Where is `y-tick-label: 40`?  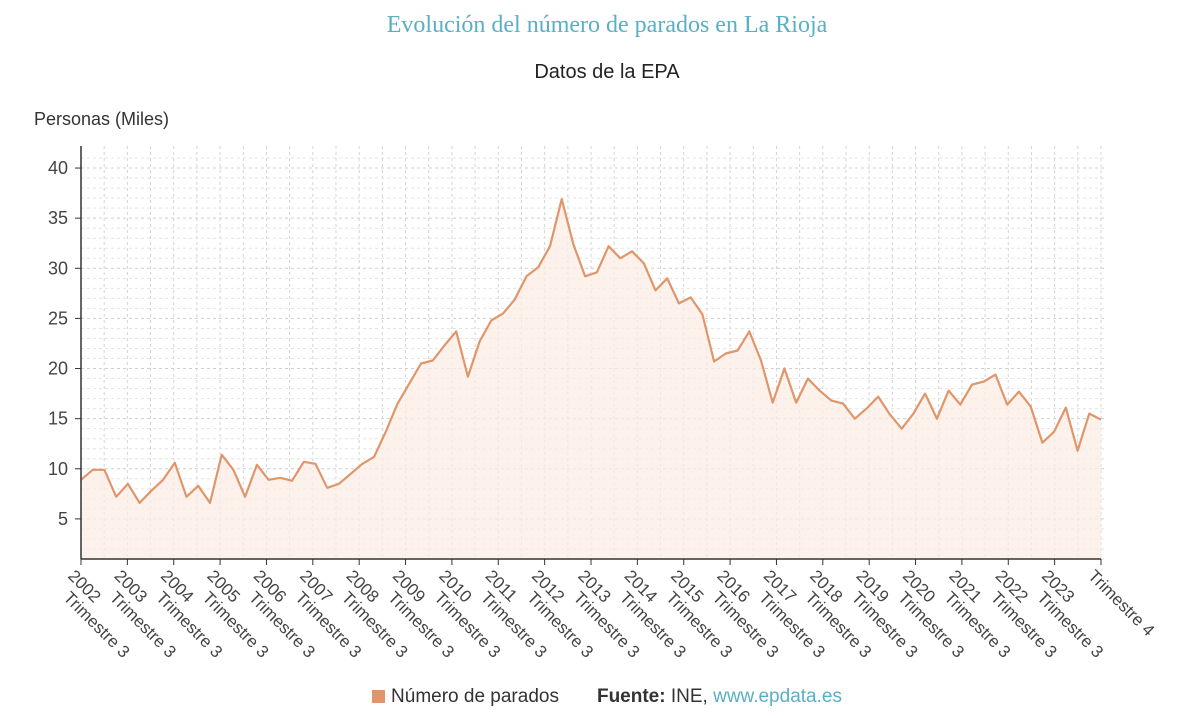 y-tick-label: 40 is located at coordinates (58, 168).